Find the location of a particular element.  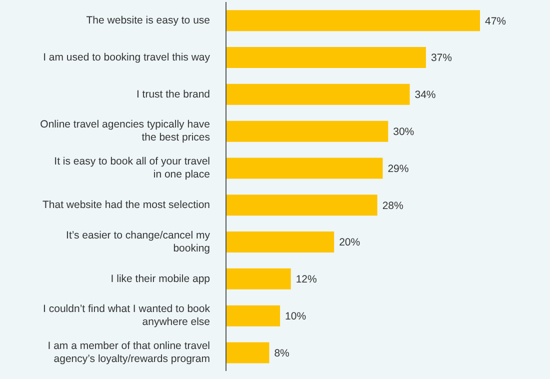

y-tick-label: I couldn’t find what I wanted to book anywhere else is located at coordinates (127, 315).